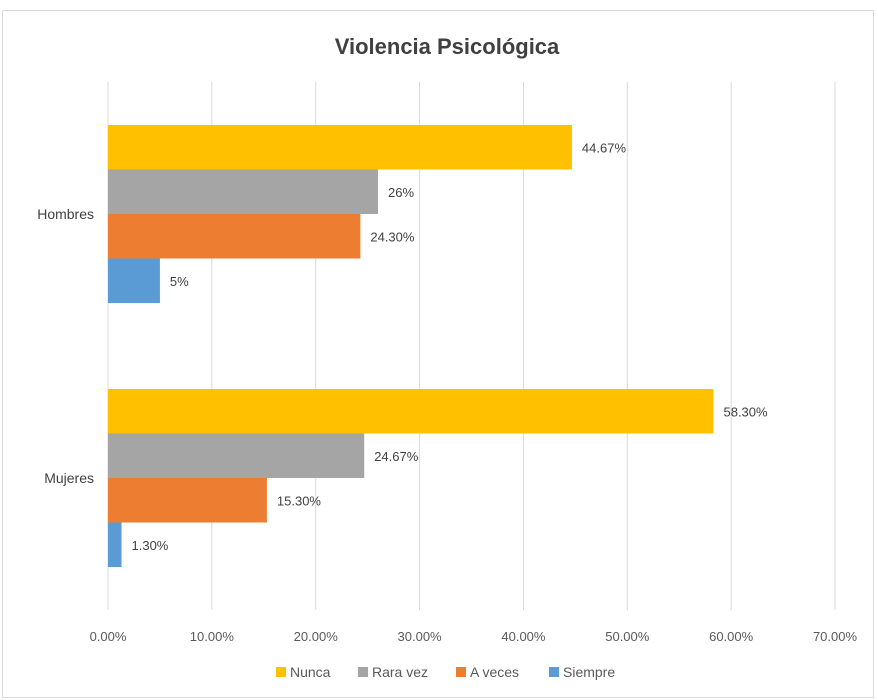 The image size is (878, 700). Describe the element at coordinates (396, 456) in the screenshot. I see `data-label: 24.67%` at that location.